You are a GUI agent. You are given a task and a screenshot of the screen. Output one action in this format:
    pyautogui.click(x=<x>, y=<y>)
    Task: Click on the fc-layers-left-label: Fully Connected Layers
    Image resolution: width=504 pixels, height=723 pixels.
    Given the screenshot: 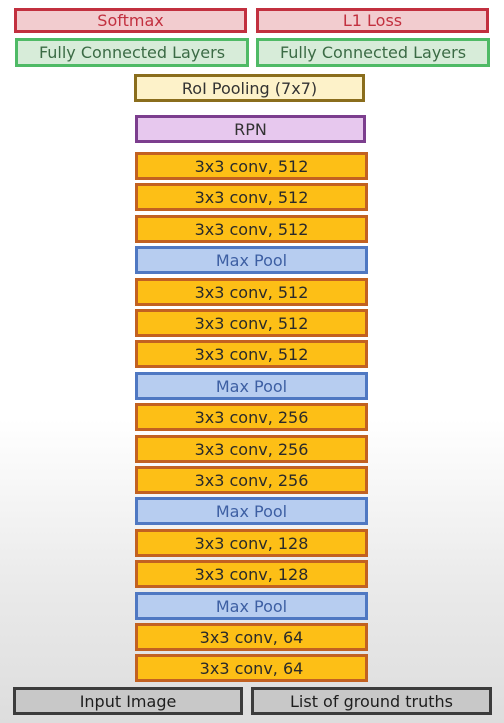 What is the action you would take?
    pyautogui.click(x=132, y=52)
    